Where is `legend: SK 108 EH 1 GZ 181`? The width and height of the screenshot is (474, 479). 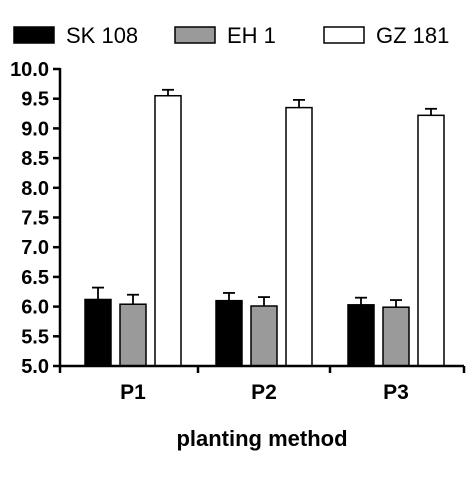
legend: SK 108 EH 1 GZ 181 is located at coordinates (231, 35).